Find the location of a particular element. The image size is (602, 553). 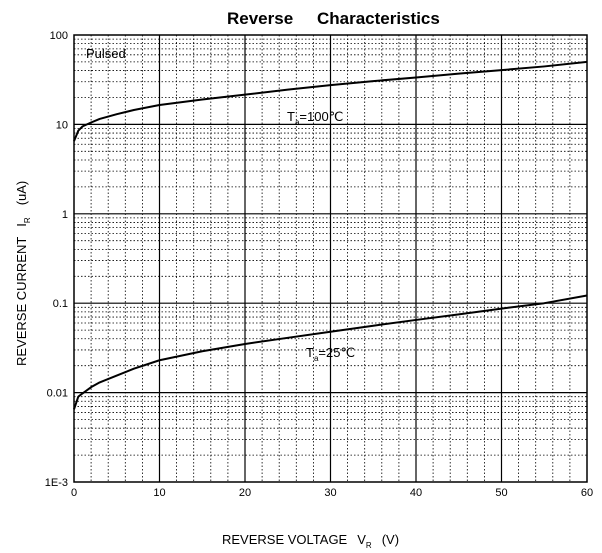

x-tick-label: 10 is located at coordinates (159, 493).